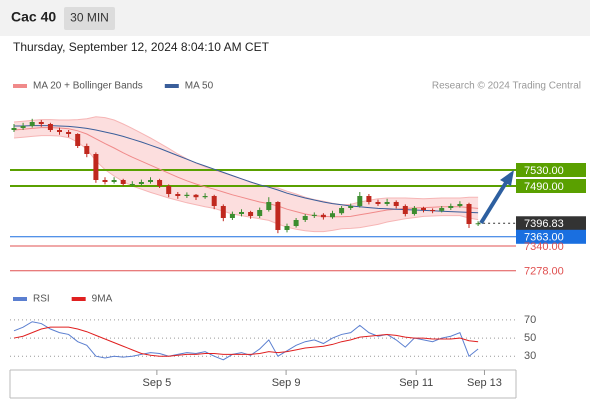 This screenshot has width=590, height=400. Describe the element at coordinates (530, 356) in the screenshot. I see `y-tick-label: 30` at that location.